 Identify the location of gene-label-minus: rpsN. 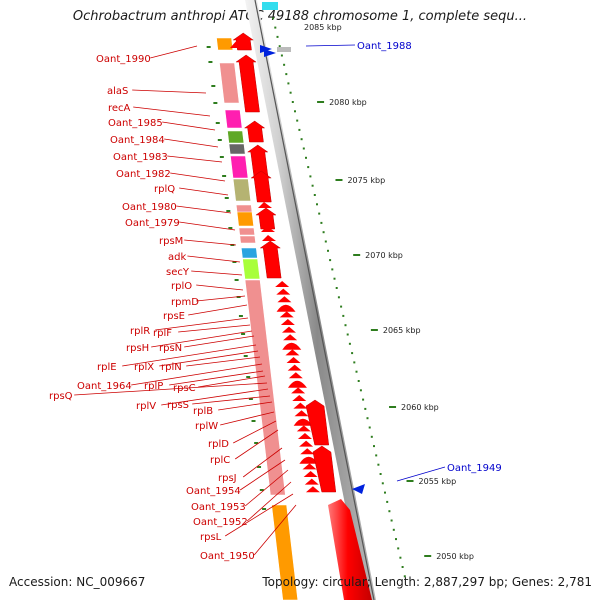
(170, 348).